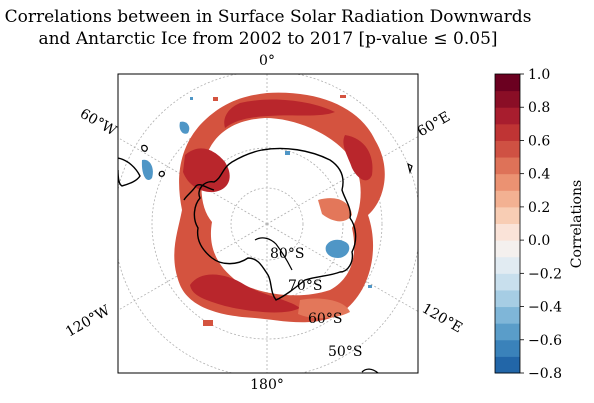 Image resolution: width=594 pixels, height=403 pixels. Describe the element at coordinates (199, 192) in the screenshot. I see `antarctic-peninsula` at that location.